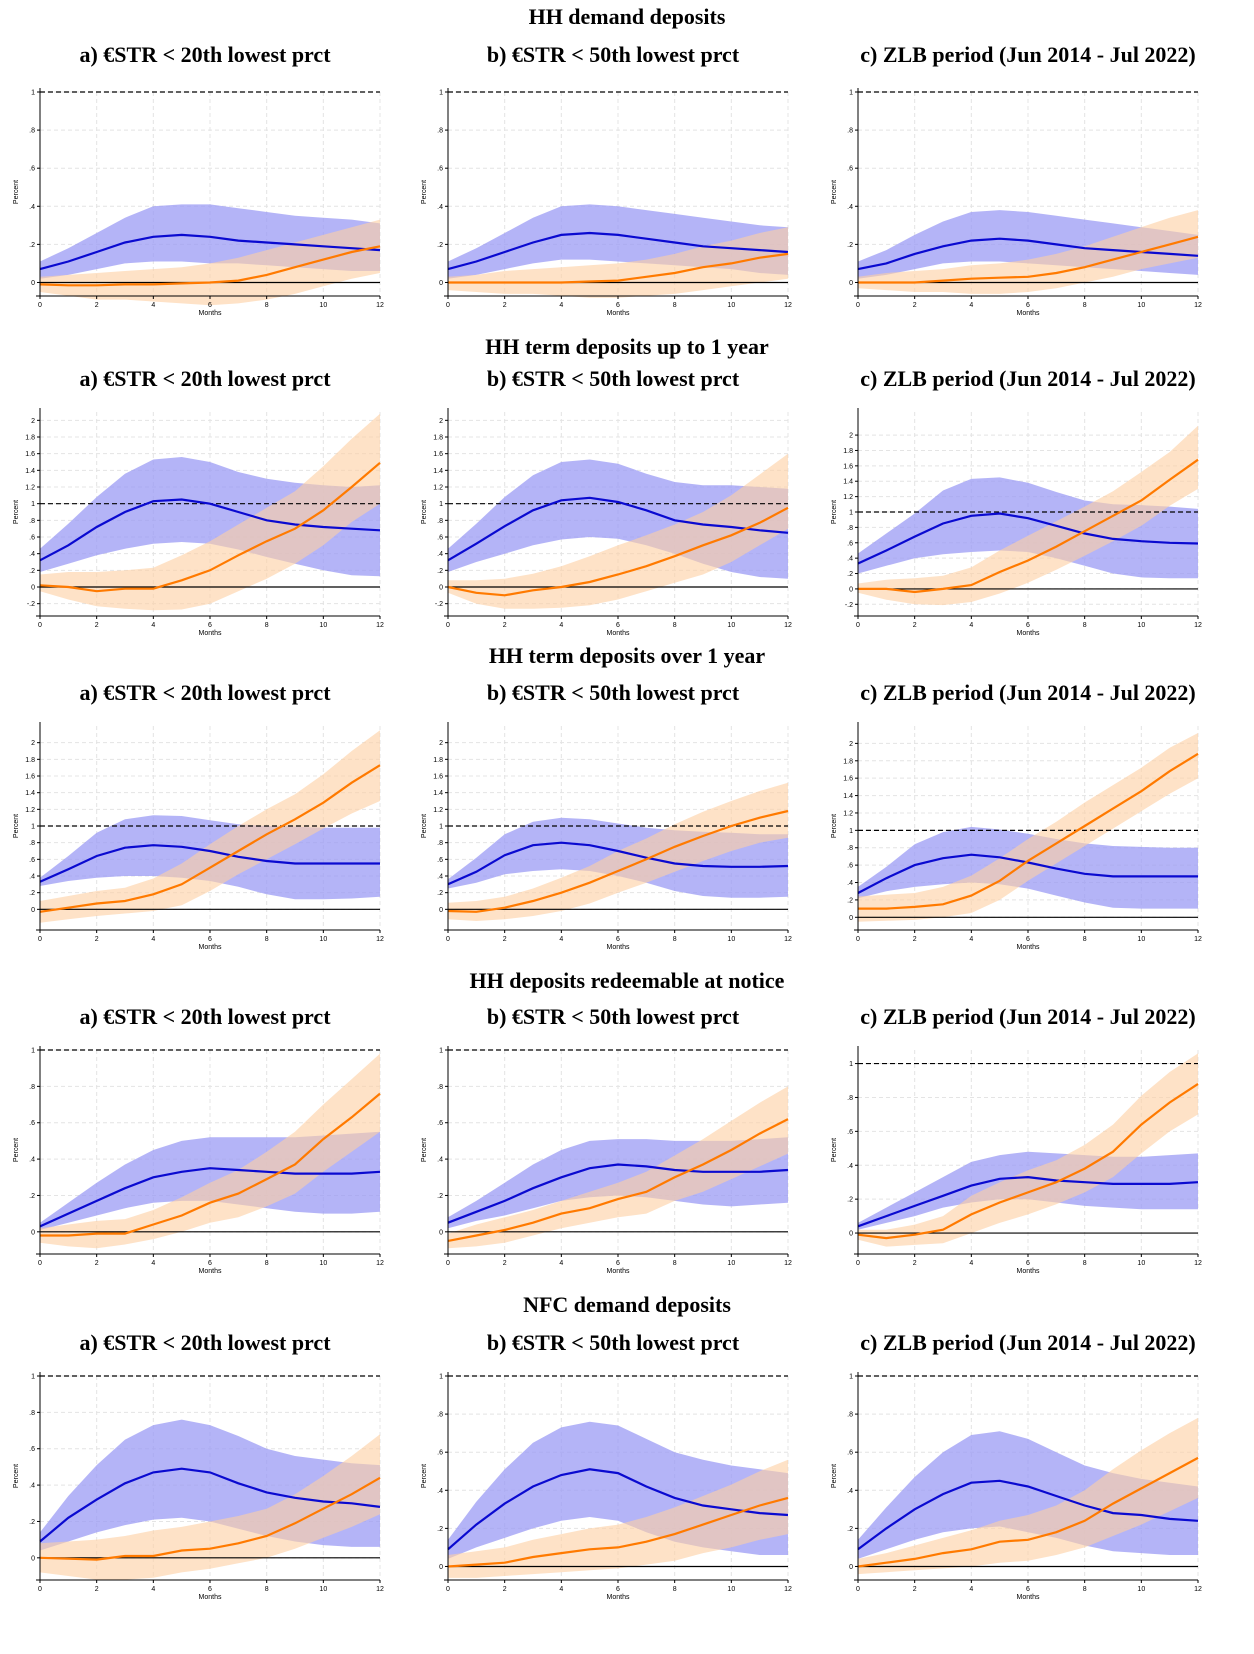 The image size is (1254, 1654). I want to click on confidence-band-blue, so click(1028, 528).